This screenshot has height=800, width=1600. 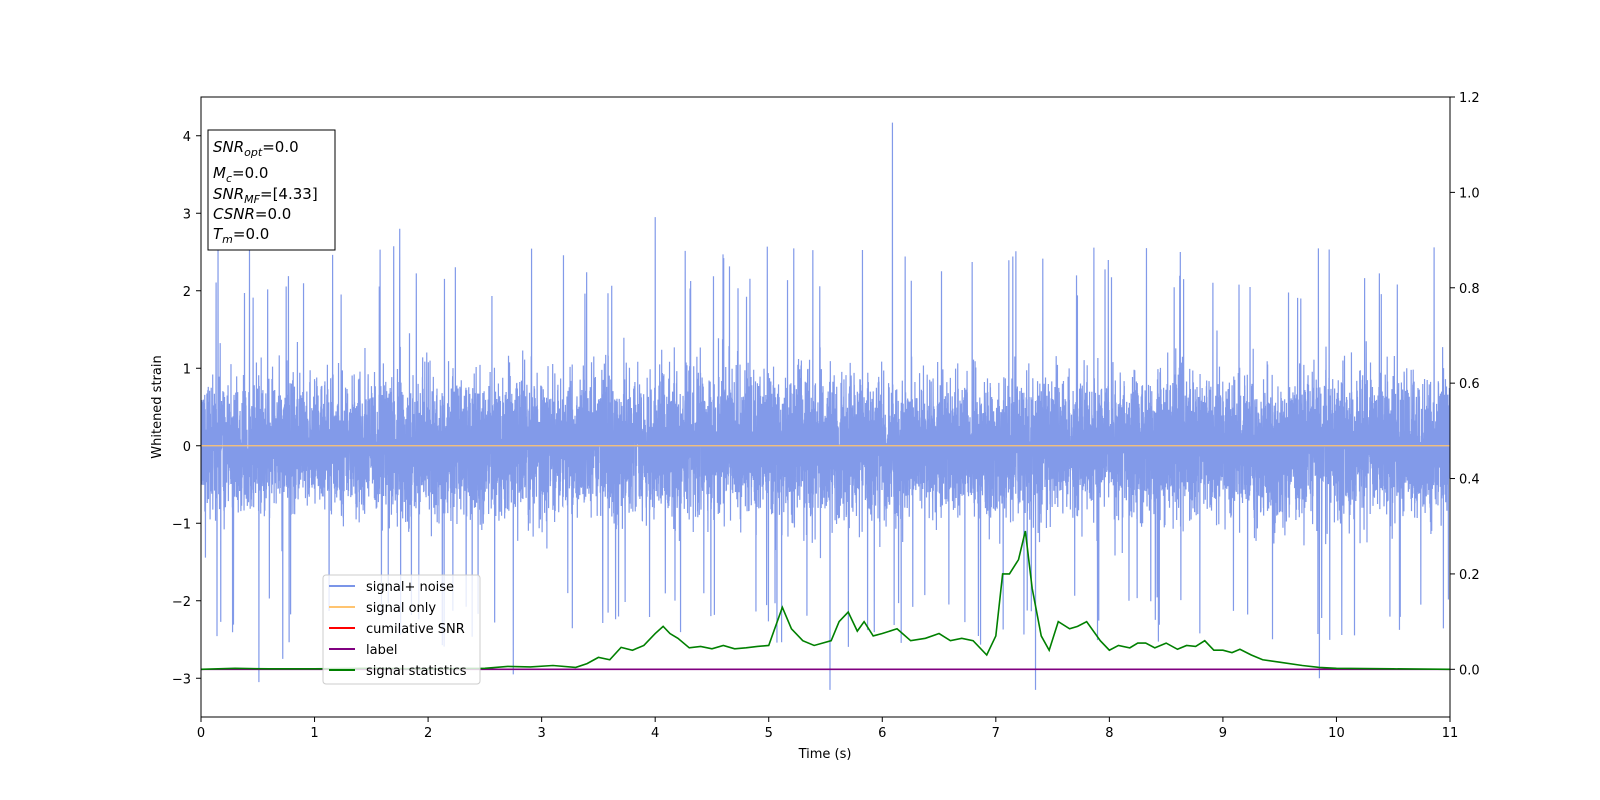 What do you see at coordinates (1450, 733) in the screenshot?
I see `x-tick-label: 11` at bounding box center [1450, 733].